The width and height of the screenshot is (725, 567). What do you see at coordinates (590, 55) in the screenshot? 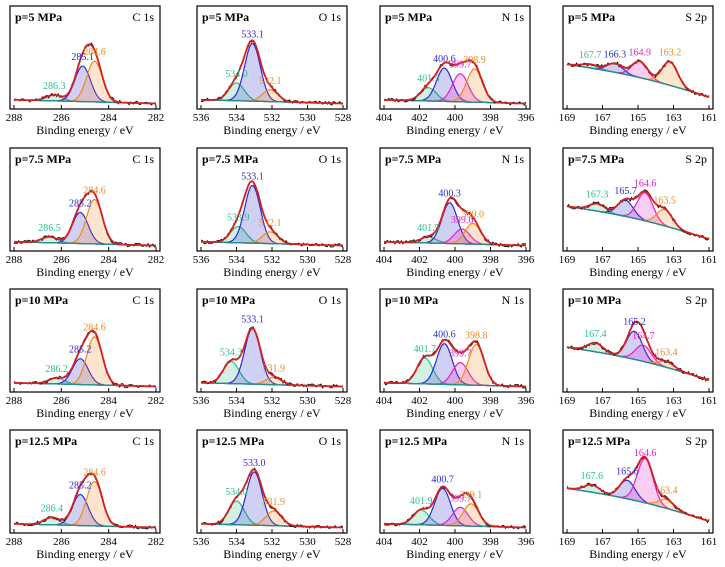
I see `peak-label: 167.7` at bounding box center [590, 55].